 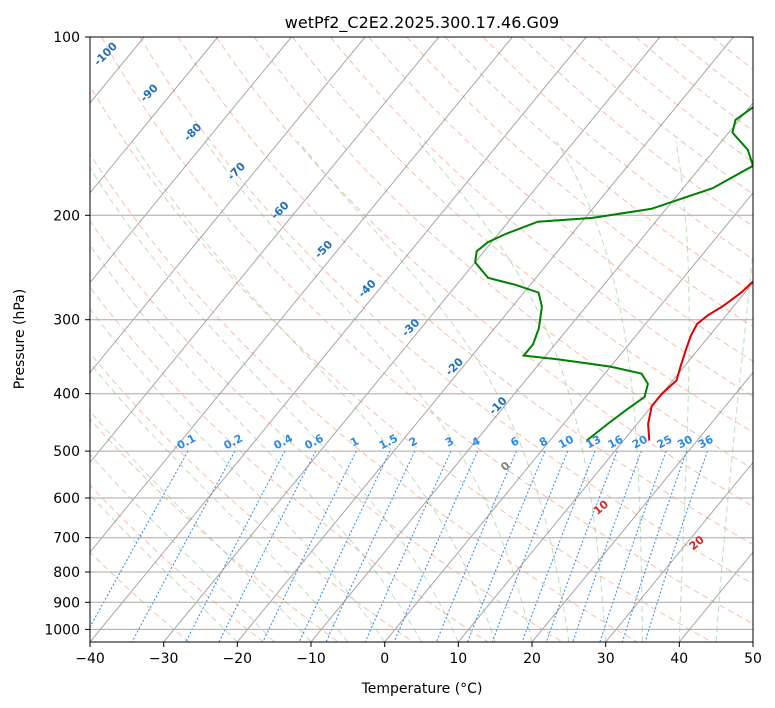 I want to click on mixing-ratio-label: 16, so click(x=616, y=442).